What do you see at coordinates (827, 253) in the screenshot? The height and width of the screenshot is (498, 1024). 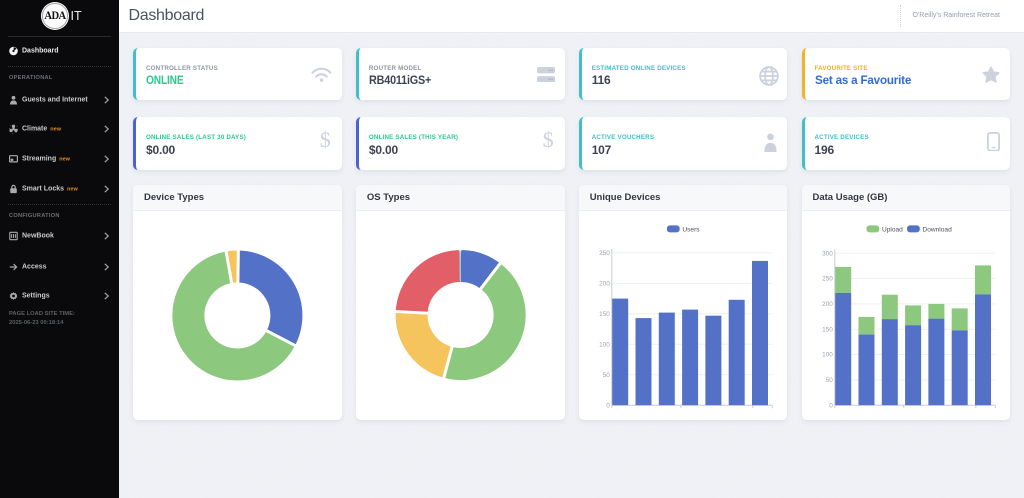 I see `svg-text: 300` at bounding box center [827, 253].